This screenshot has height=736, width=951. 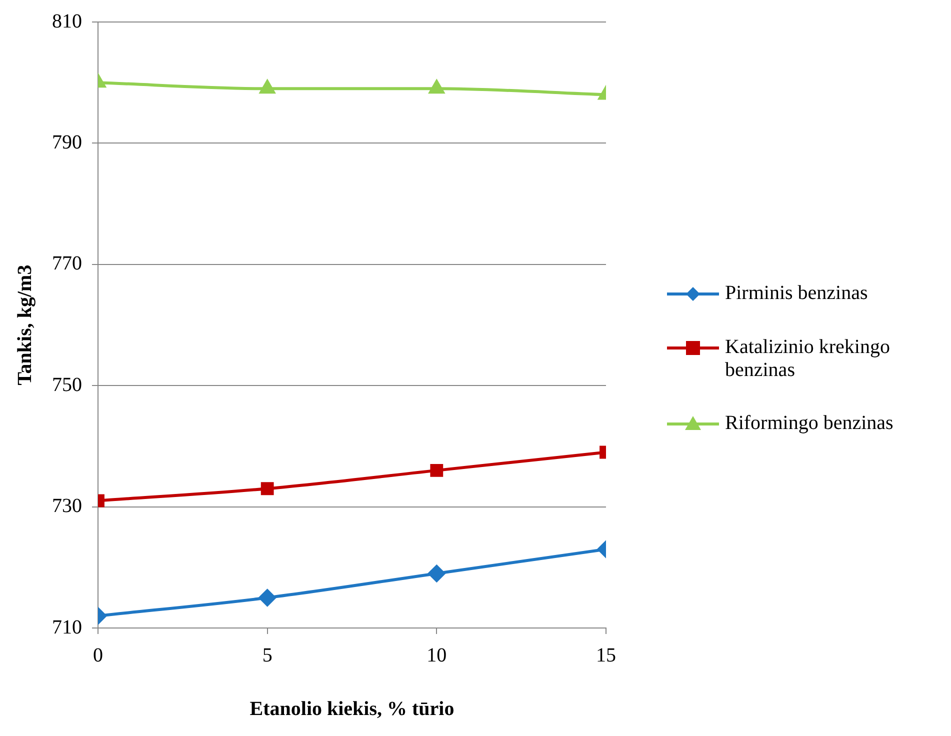 What do you see at coordinates (67, 21) in the screenshot?
I see `y-tick-label: 810` at bounding box center [67, 21].